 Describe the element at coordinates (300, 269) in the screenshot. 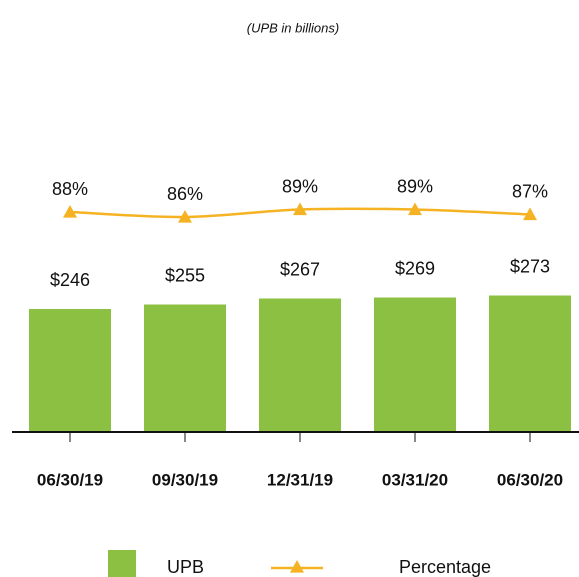

I see `bar-value-label: $267` at that location.